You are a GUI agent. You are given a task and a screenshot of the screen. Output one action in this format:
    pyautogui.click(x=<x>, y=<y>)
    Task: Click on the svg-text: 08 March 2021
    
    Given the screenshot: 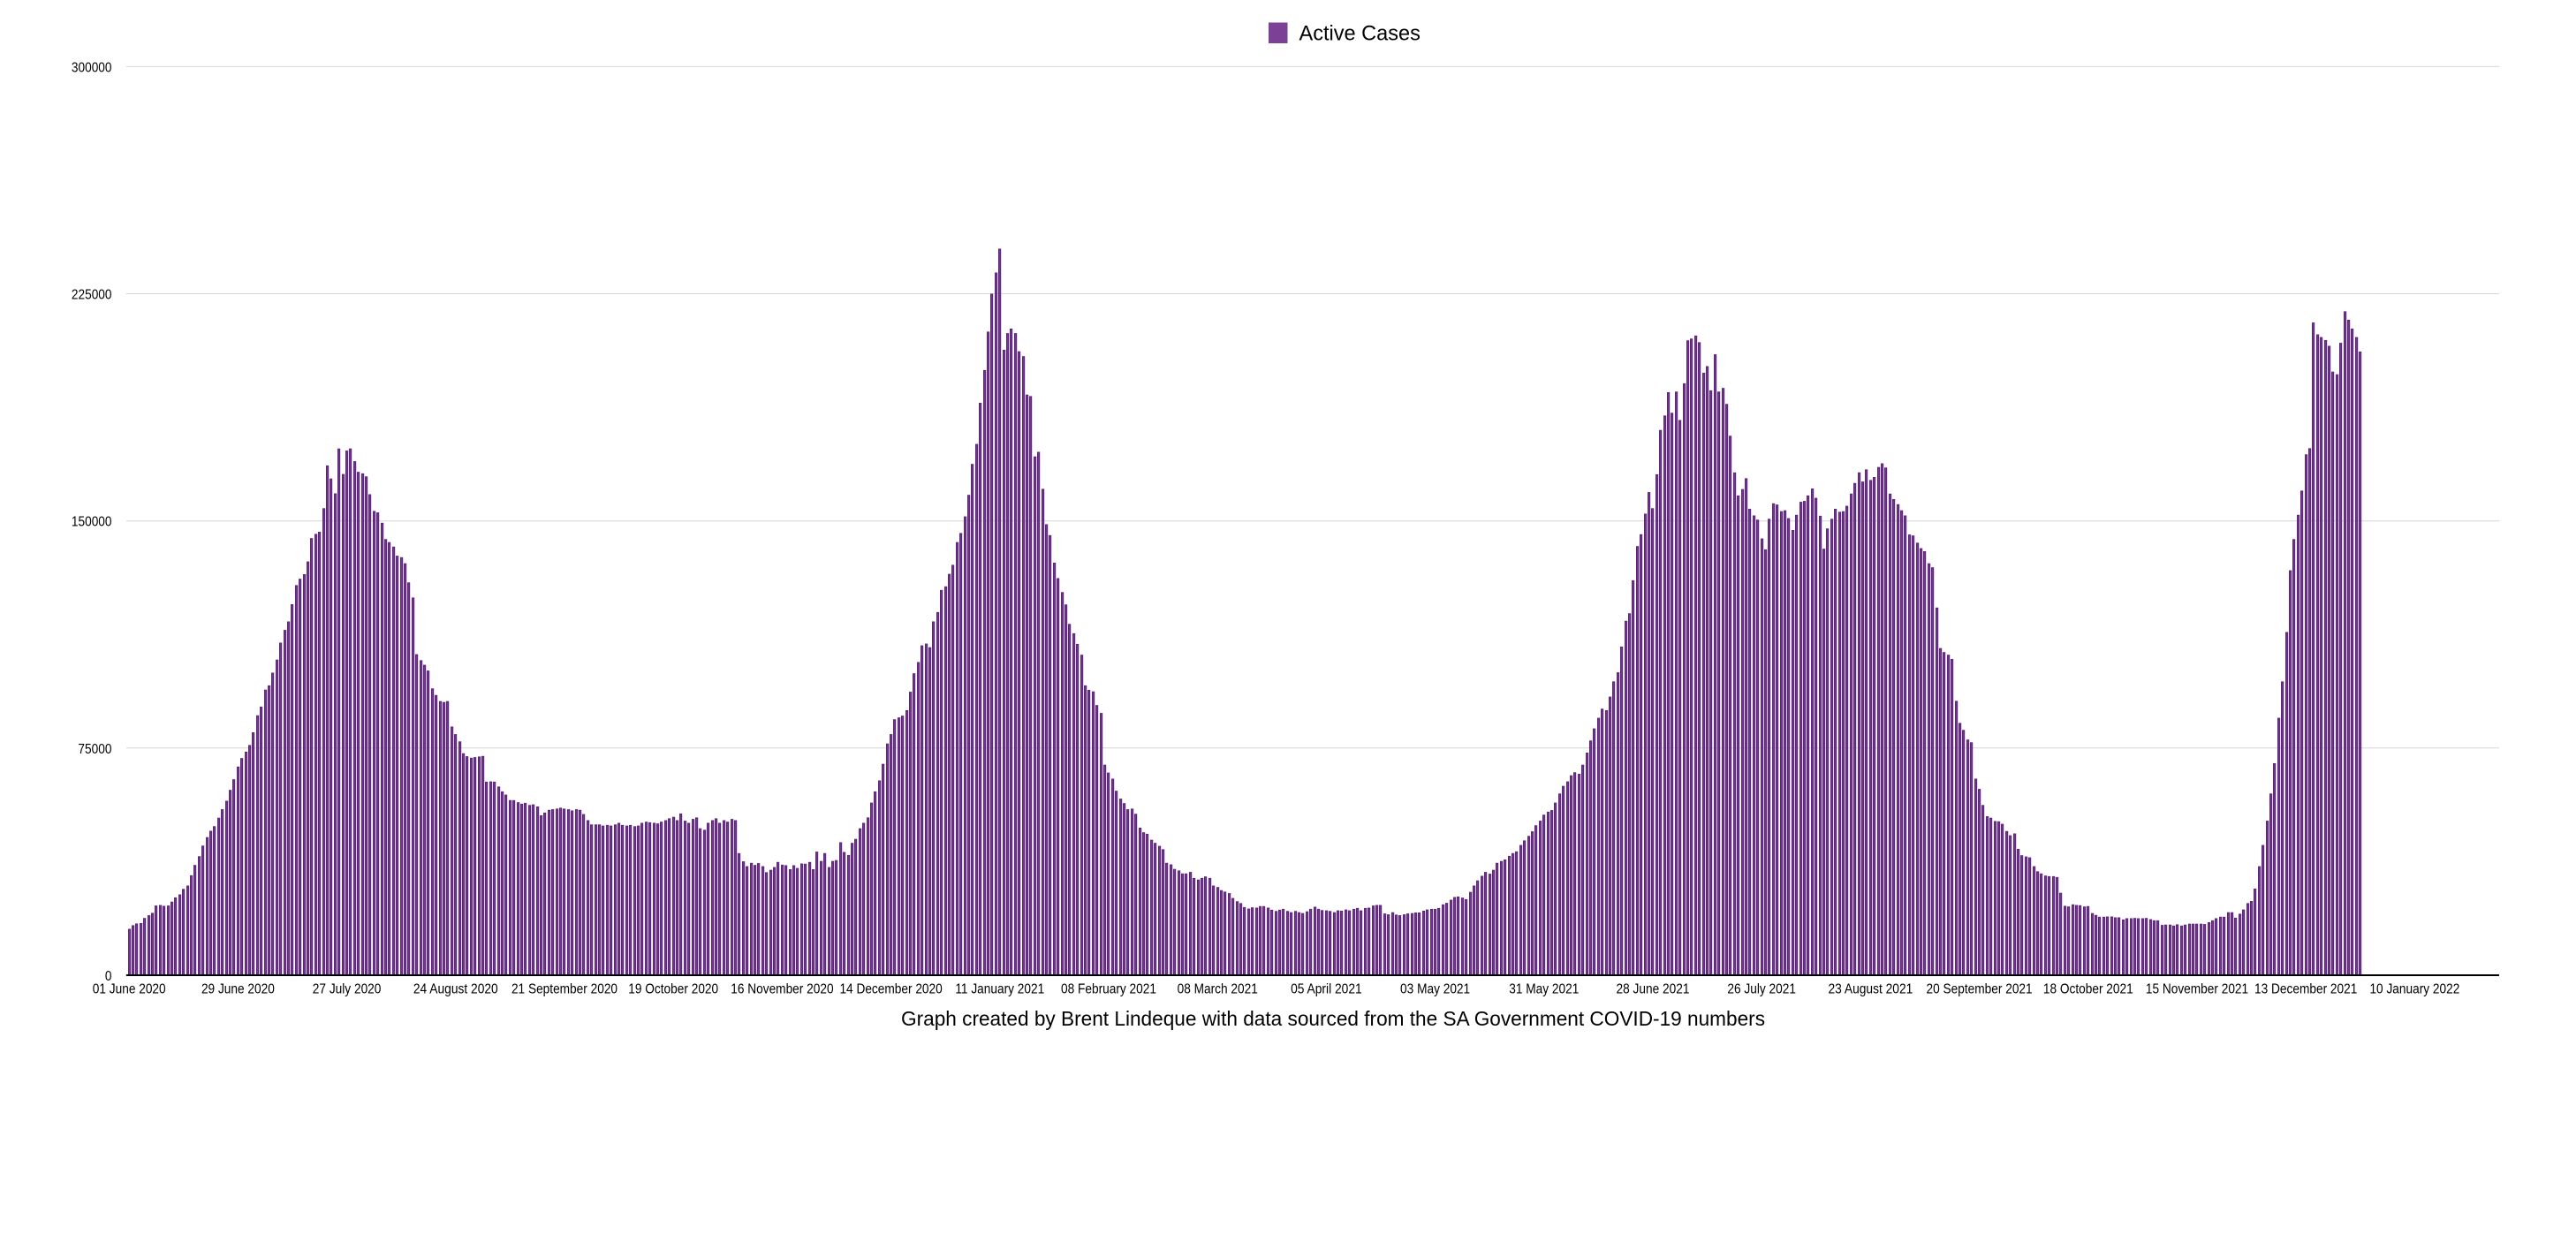 What is the action you would take?
    pyautogui.click(x=1218, y=988)
    